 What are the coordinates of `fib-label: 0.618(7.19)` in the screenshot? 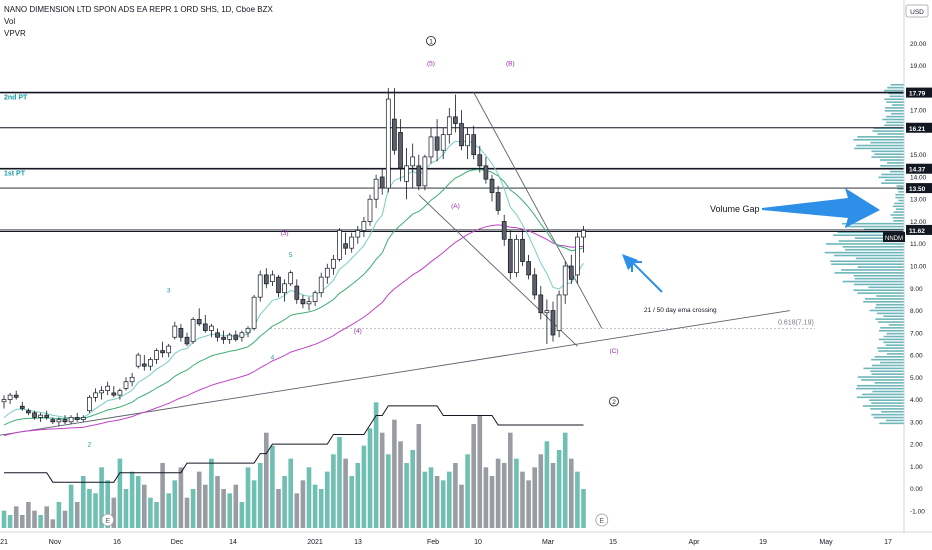 It's located at (796, 323).